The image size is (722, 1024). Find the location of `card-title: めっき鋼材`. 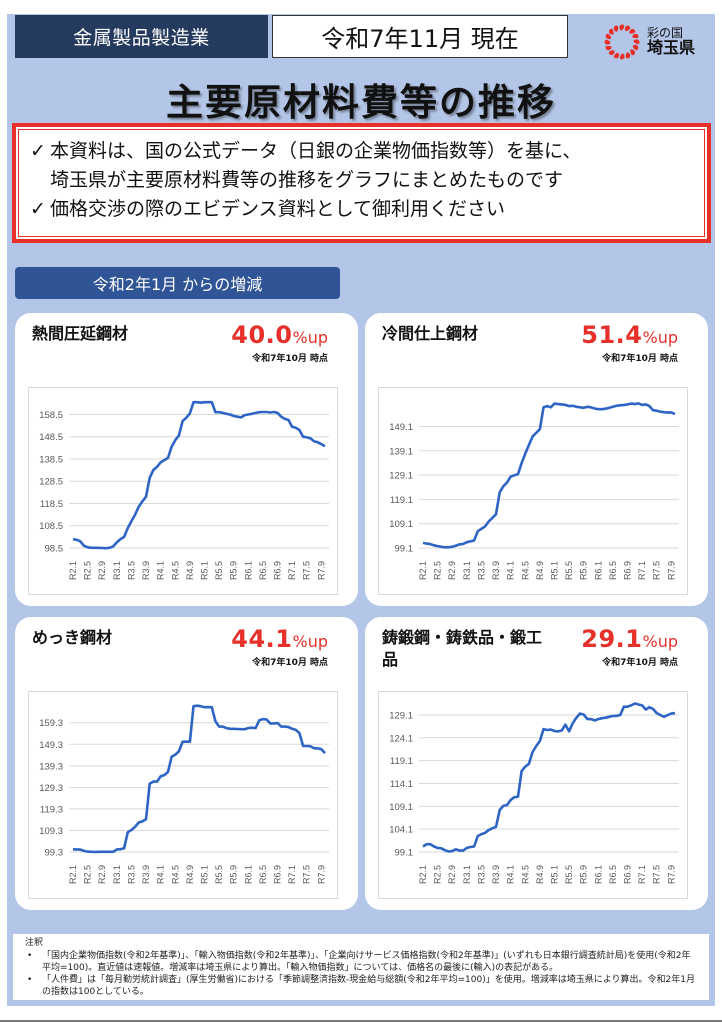

card-title: めっき鋼材 is located at coordinates (72, 637).